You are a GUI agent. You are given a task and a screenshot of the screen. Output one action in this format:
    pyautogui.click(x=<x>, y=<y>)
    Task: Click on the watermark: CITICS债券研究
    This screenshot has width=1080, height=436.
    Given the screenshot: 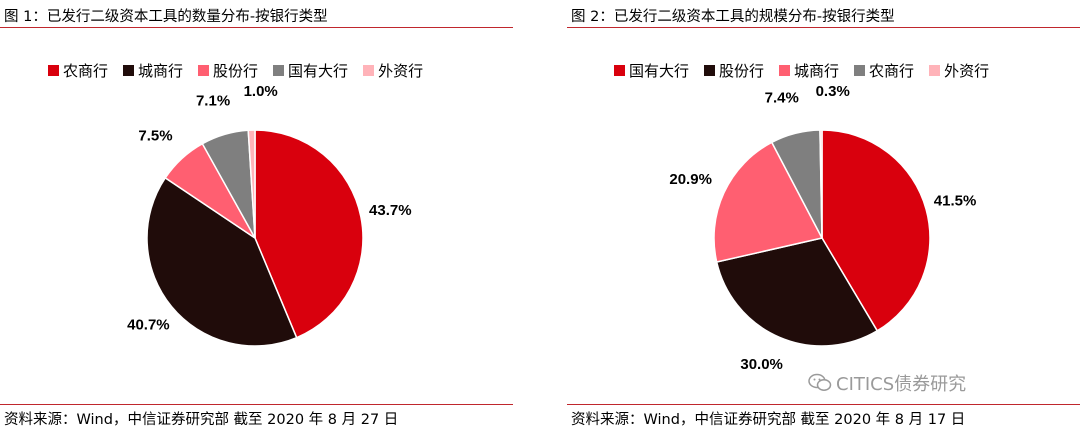 What is the action you would take?
    pyautogui.click(x=887, y=383)
    